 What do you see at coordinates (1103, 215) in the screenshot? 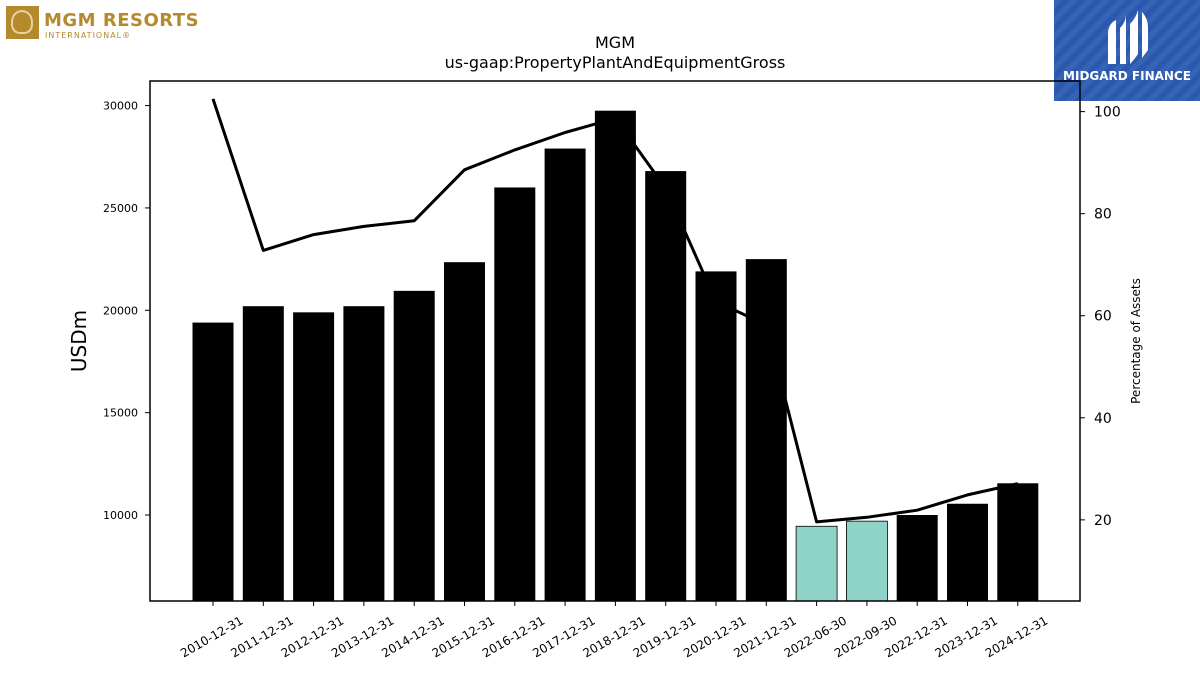
I see `y2-tick-label: 80` at bounding box center [1103, 215].